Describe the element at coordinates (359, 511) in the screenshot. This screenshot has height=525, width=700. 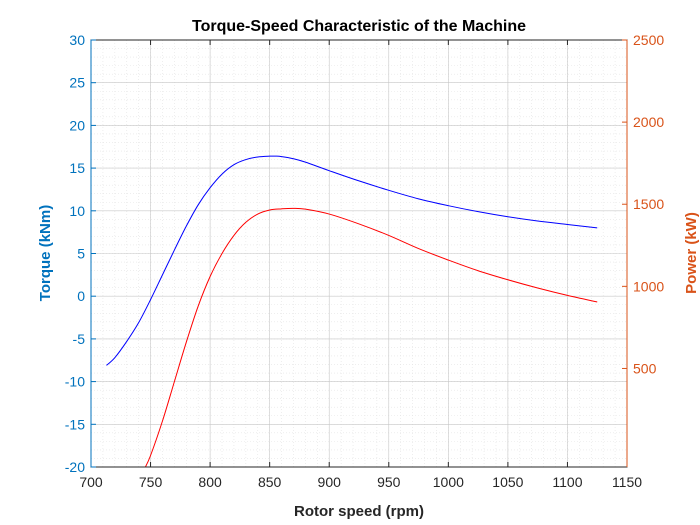
I see `x-axis-label: Rotor speed (rpm)` at that location.